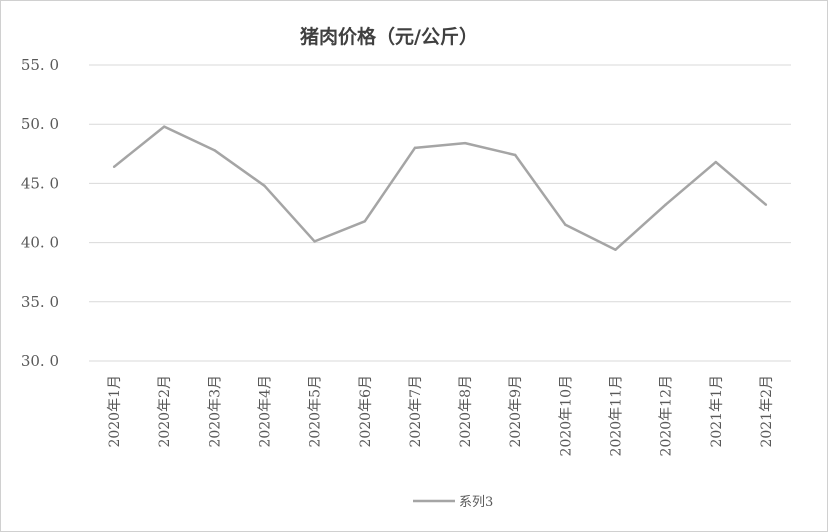  I want to click on x-tick-label: 2020年2月, so click(165, 411).